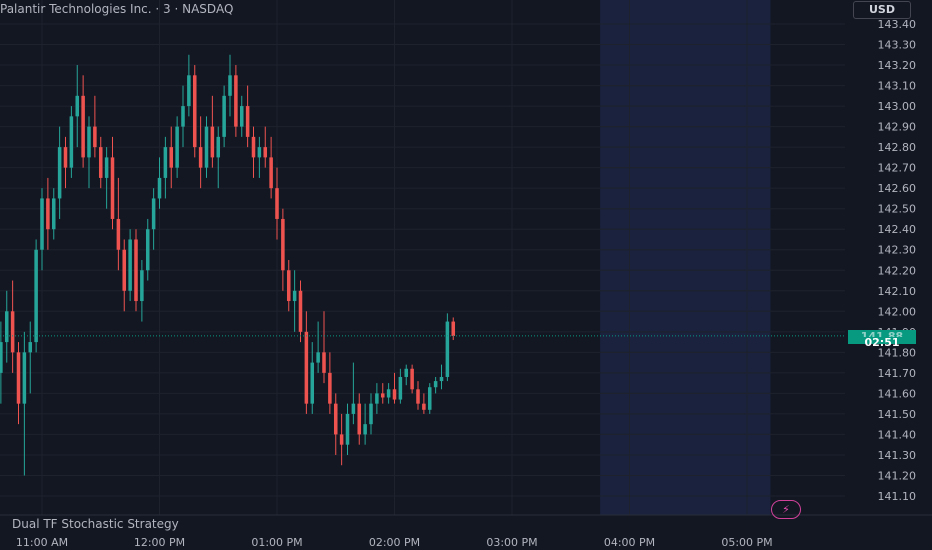 The height and width of the screenshot is (550, 932). I want to click on time-tick-label: 03:00 PM, so click(511, 542).